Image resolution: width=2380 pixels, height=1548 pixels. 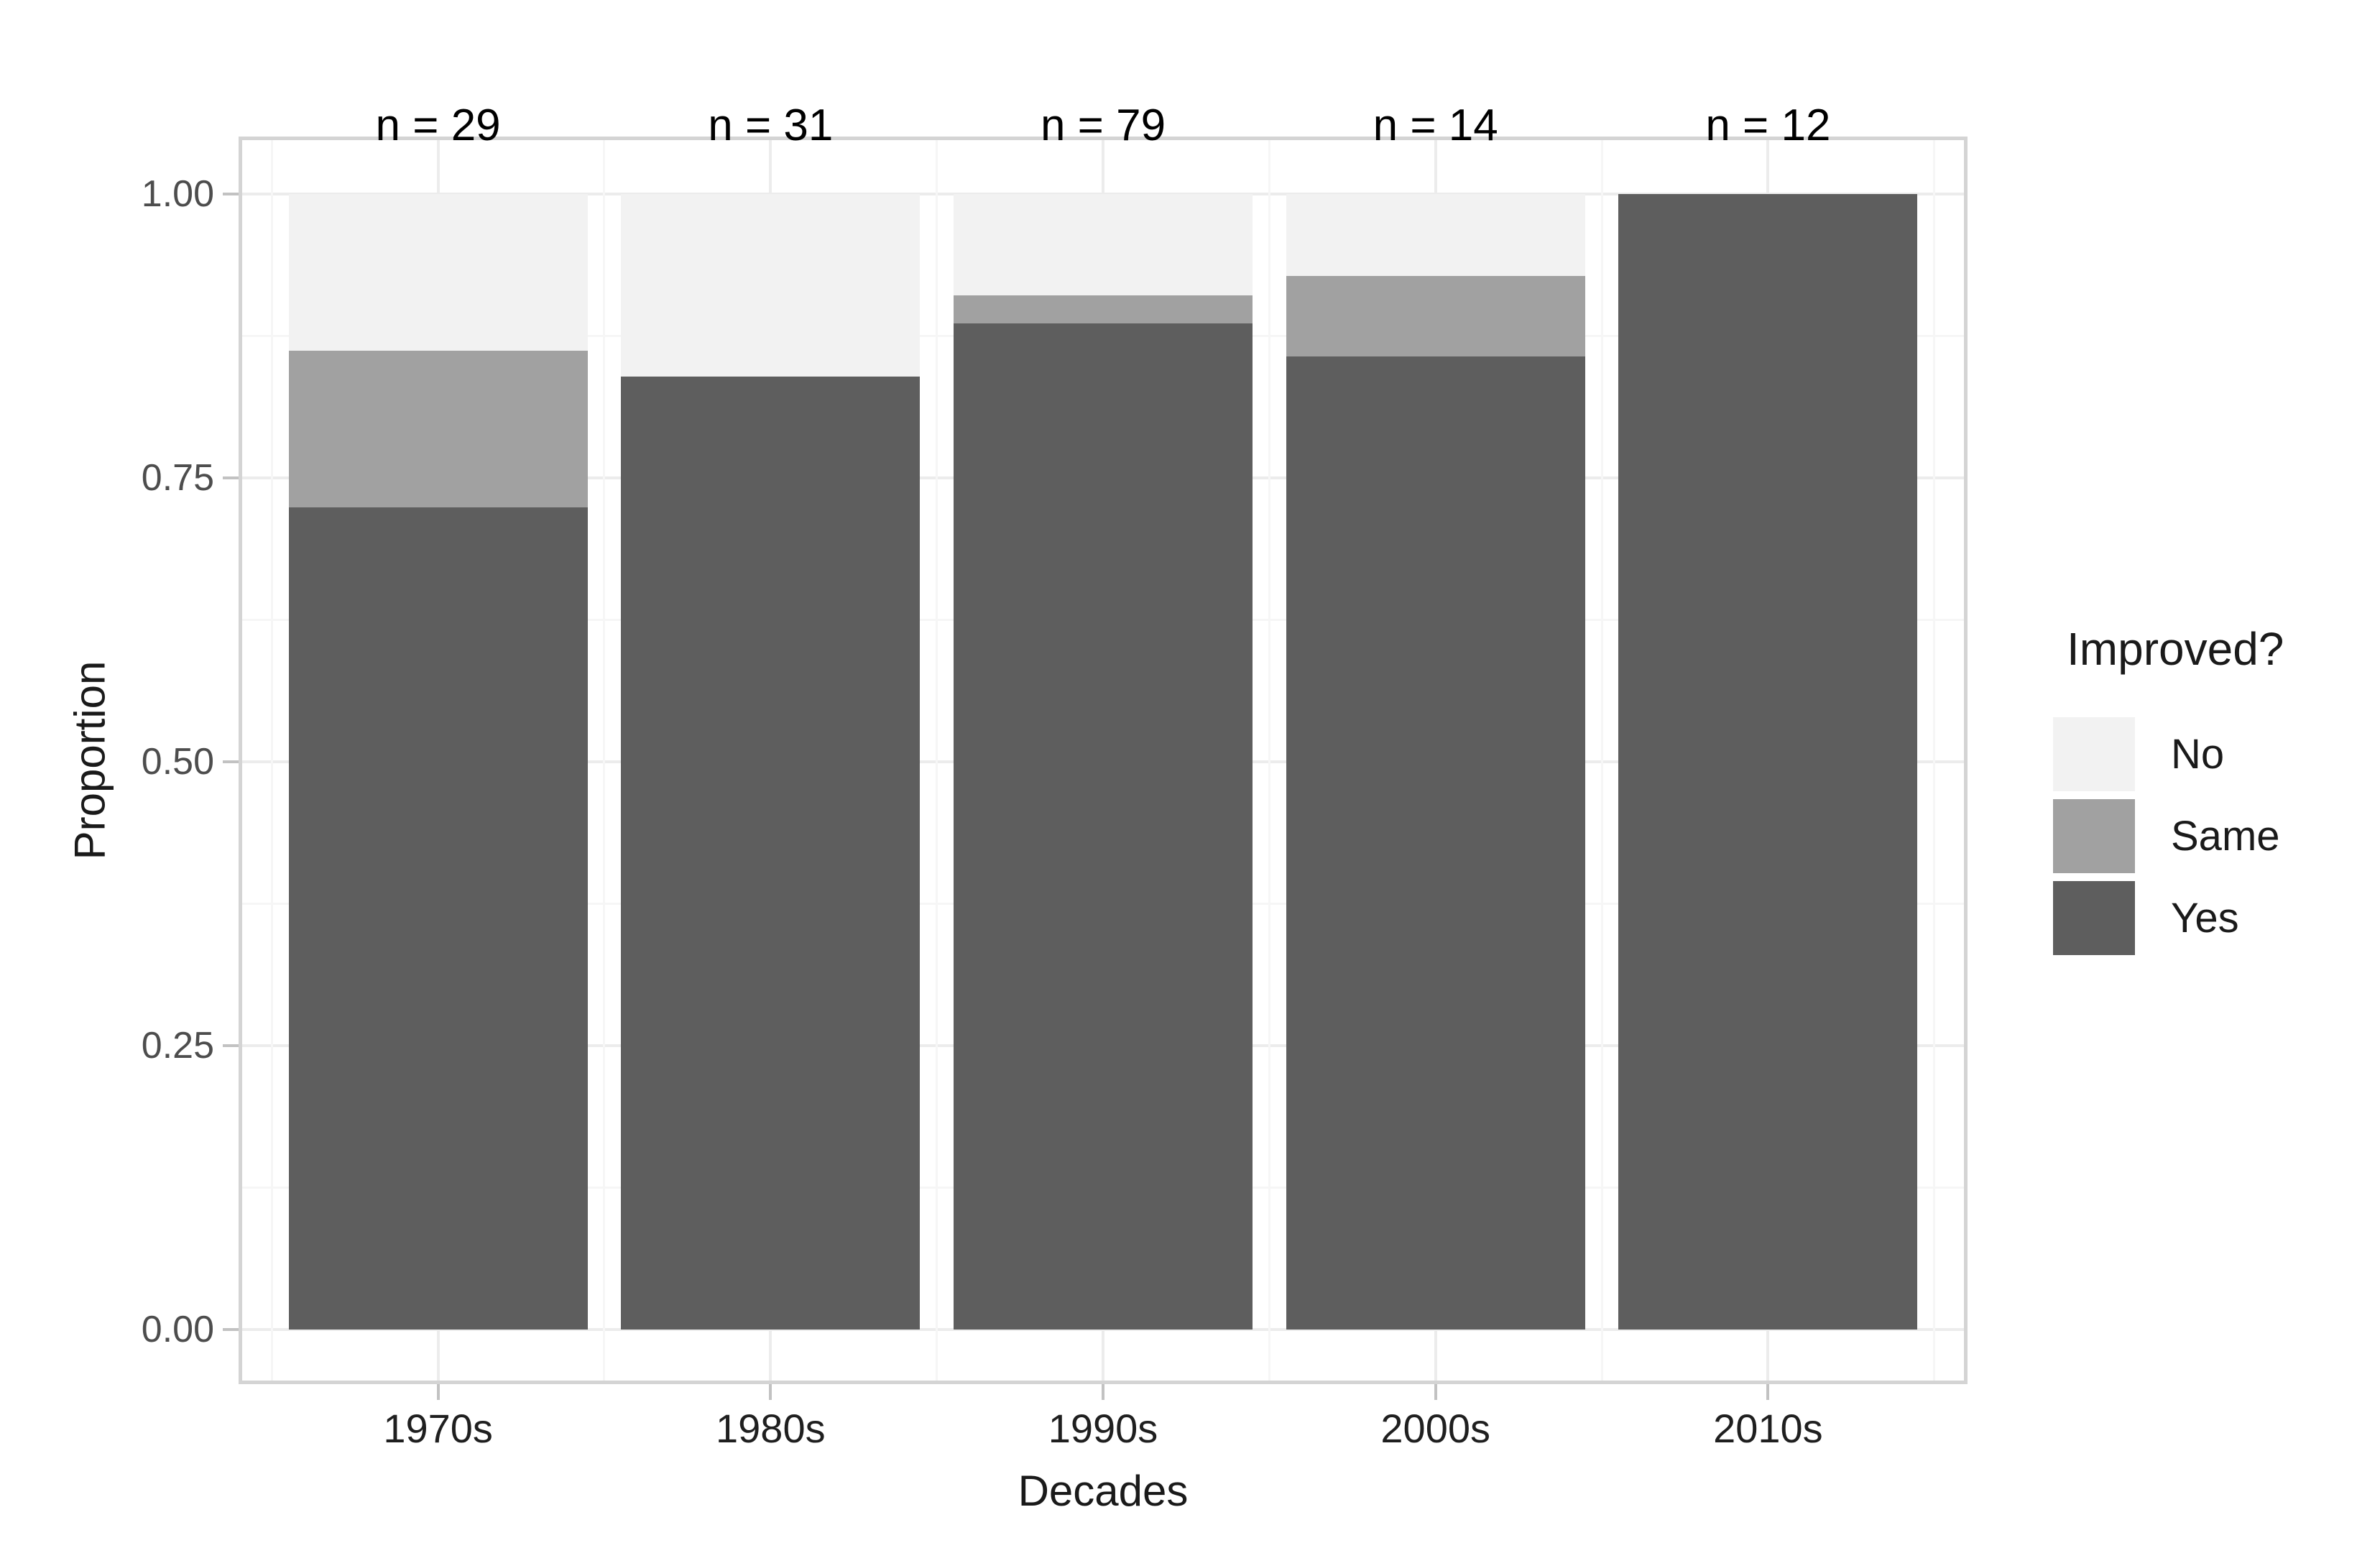 What do you see at coordinates (2094, 836) in the screenshot?
I see `legend-key-same` at bounding box center [2094, 836].